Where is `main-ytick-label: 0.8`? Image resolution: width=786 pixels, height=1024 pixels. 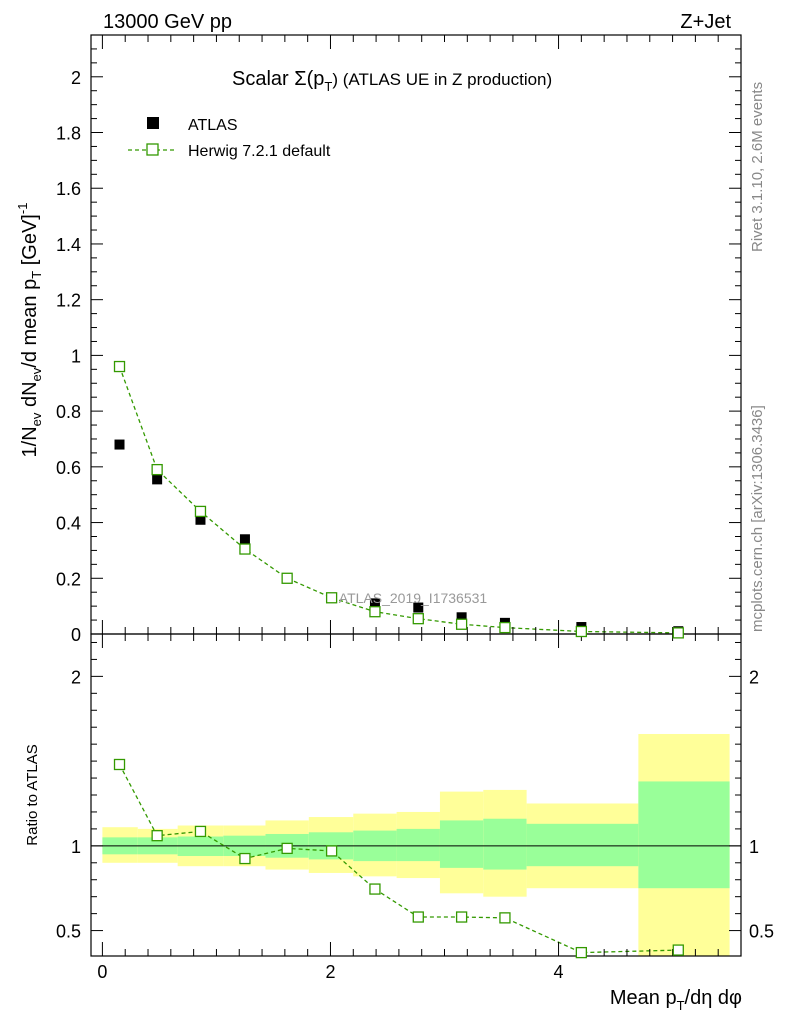
main-ytick-label: 0.8 is located at coordinates (68, 412).